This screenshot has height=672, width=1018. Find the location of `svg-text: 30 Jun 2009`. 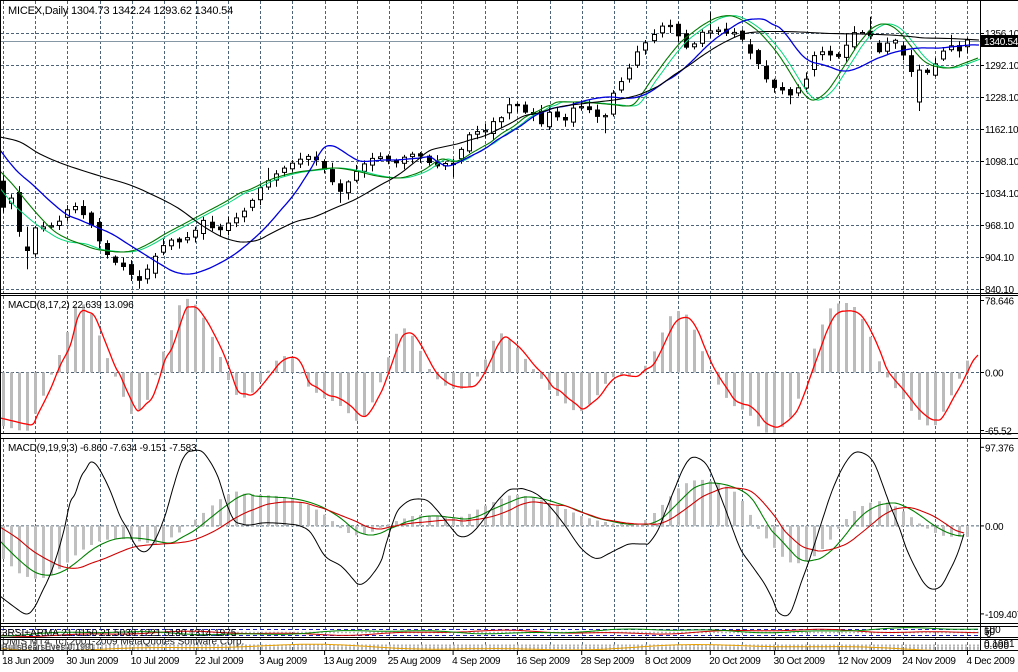

svg-text: 30 Jun 2009 is located at coordinates (92, 661).